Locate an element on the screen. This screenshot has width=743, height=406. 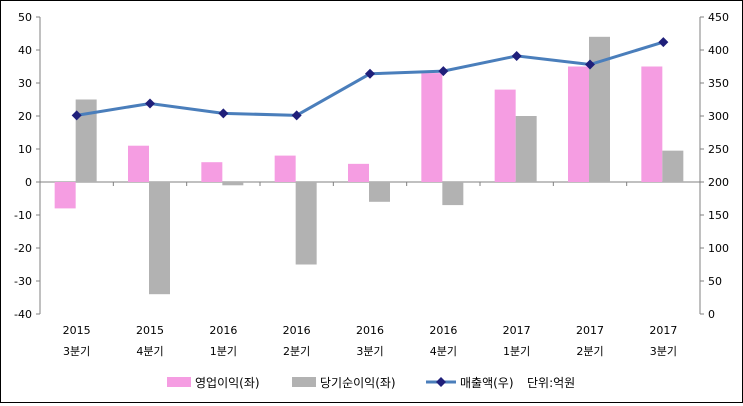
legend-label-net-income: 당기순이익(좌) is located at coordinates (358, 383).